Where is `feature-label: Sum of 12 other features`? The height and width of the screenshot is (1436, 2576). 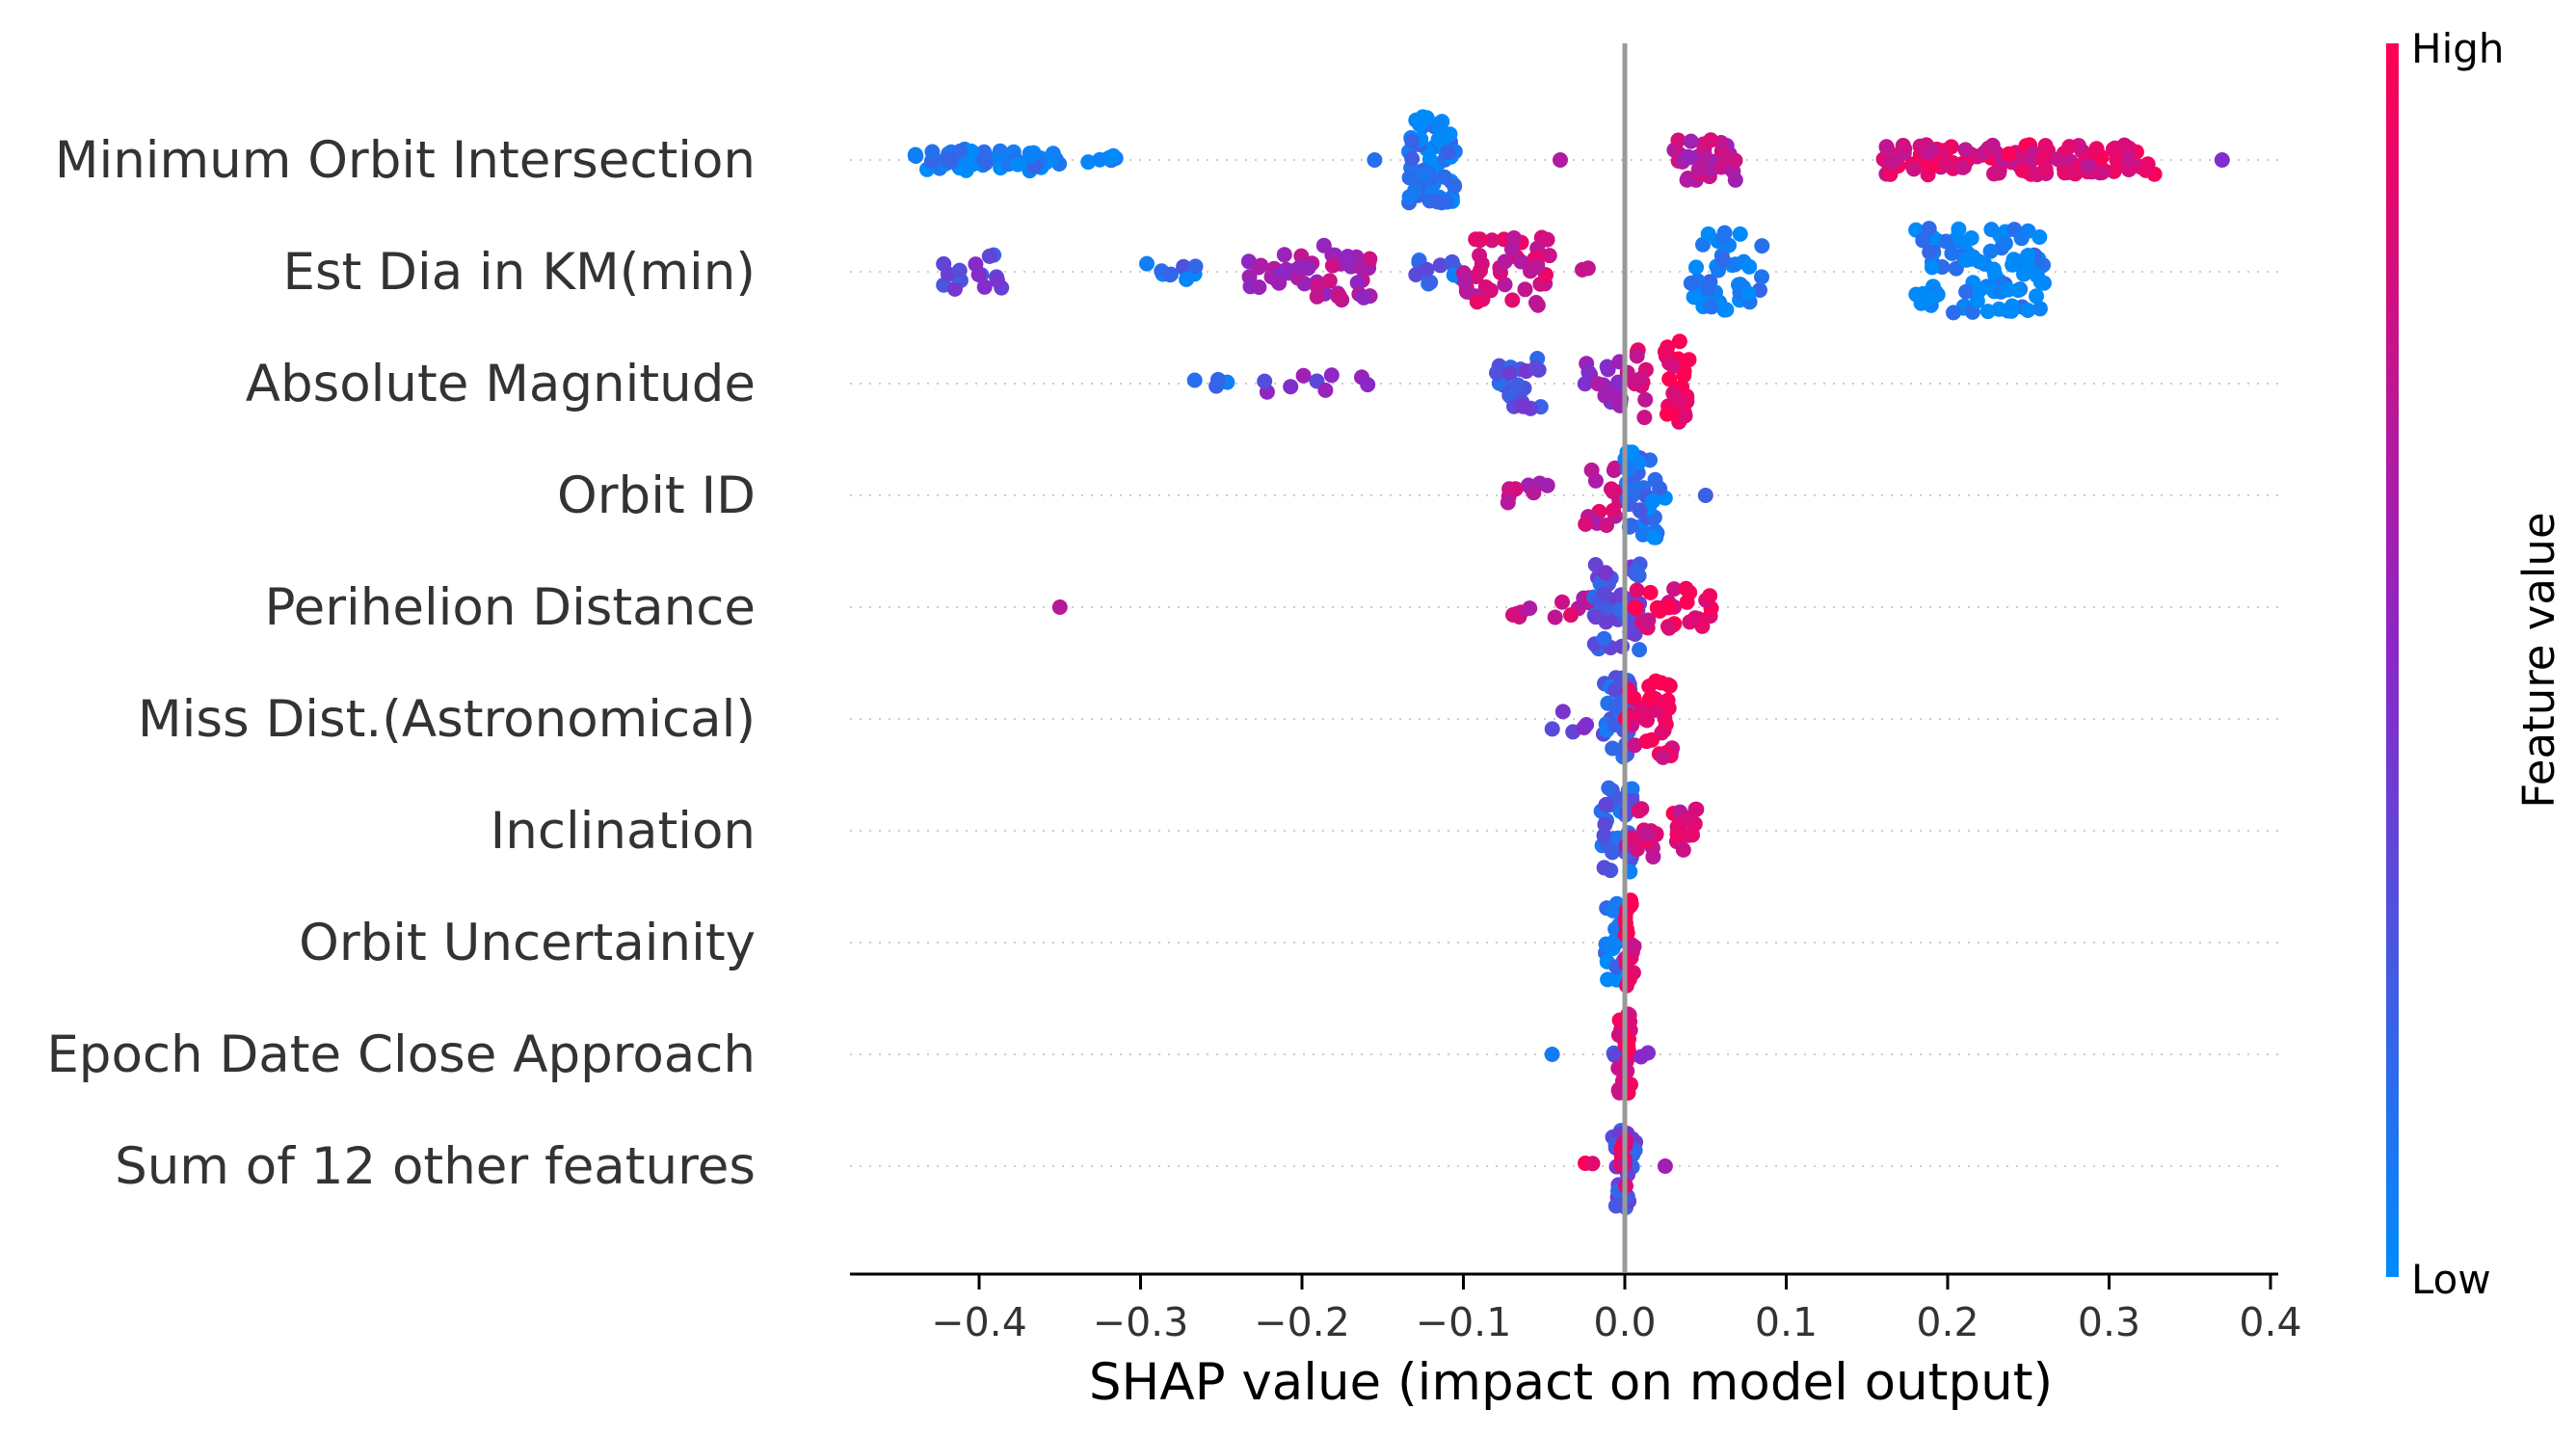
feature-label: Sum of 12 other features is located at coordinates (436, 1167).